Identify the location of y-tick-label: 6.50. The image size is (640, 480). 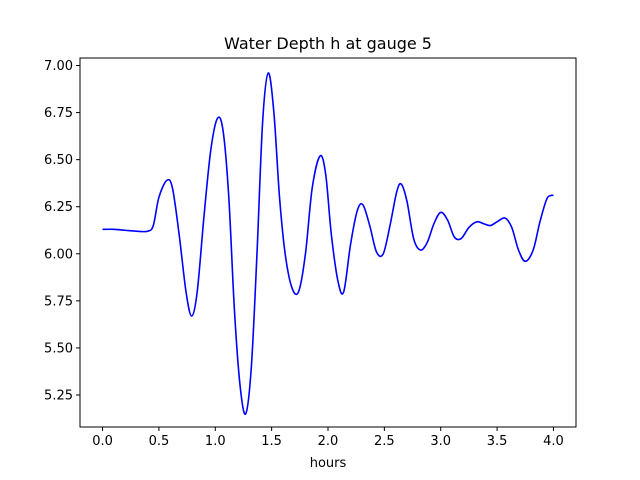
(58, 160).